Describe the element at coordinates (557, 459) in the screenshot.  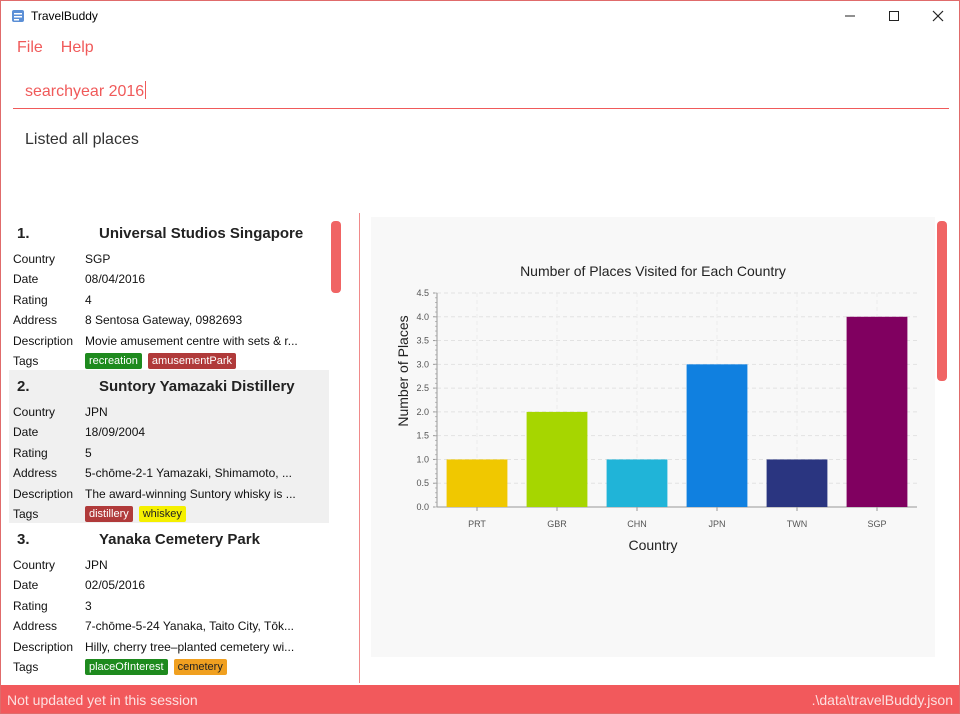
I see `bar-gbr` at that location.